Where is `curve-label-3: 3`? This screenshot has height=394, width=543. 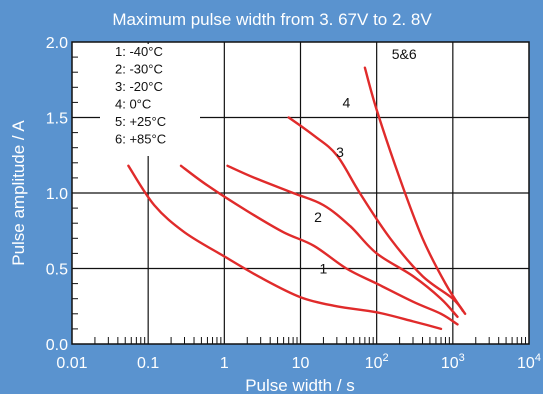 curve-label-3: 3 is located at coordinates (340, 152).